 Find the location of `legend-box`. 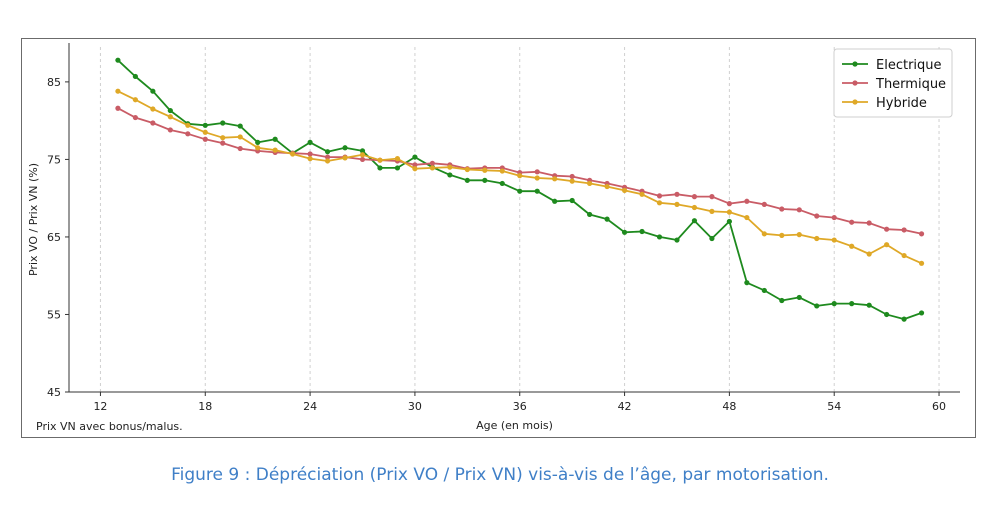

legend-box is located at coordinates (893, 83).